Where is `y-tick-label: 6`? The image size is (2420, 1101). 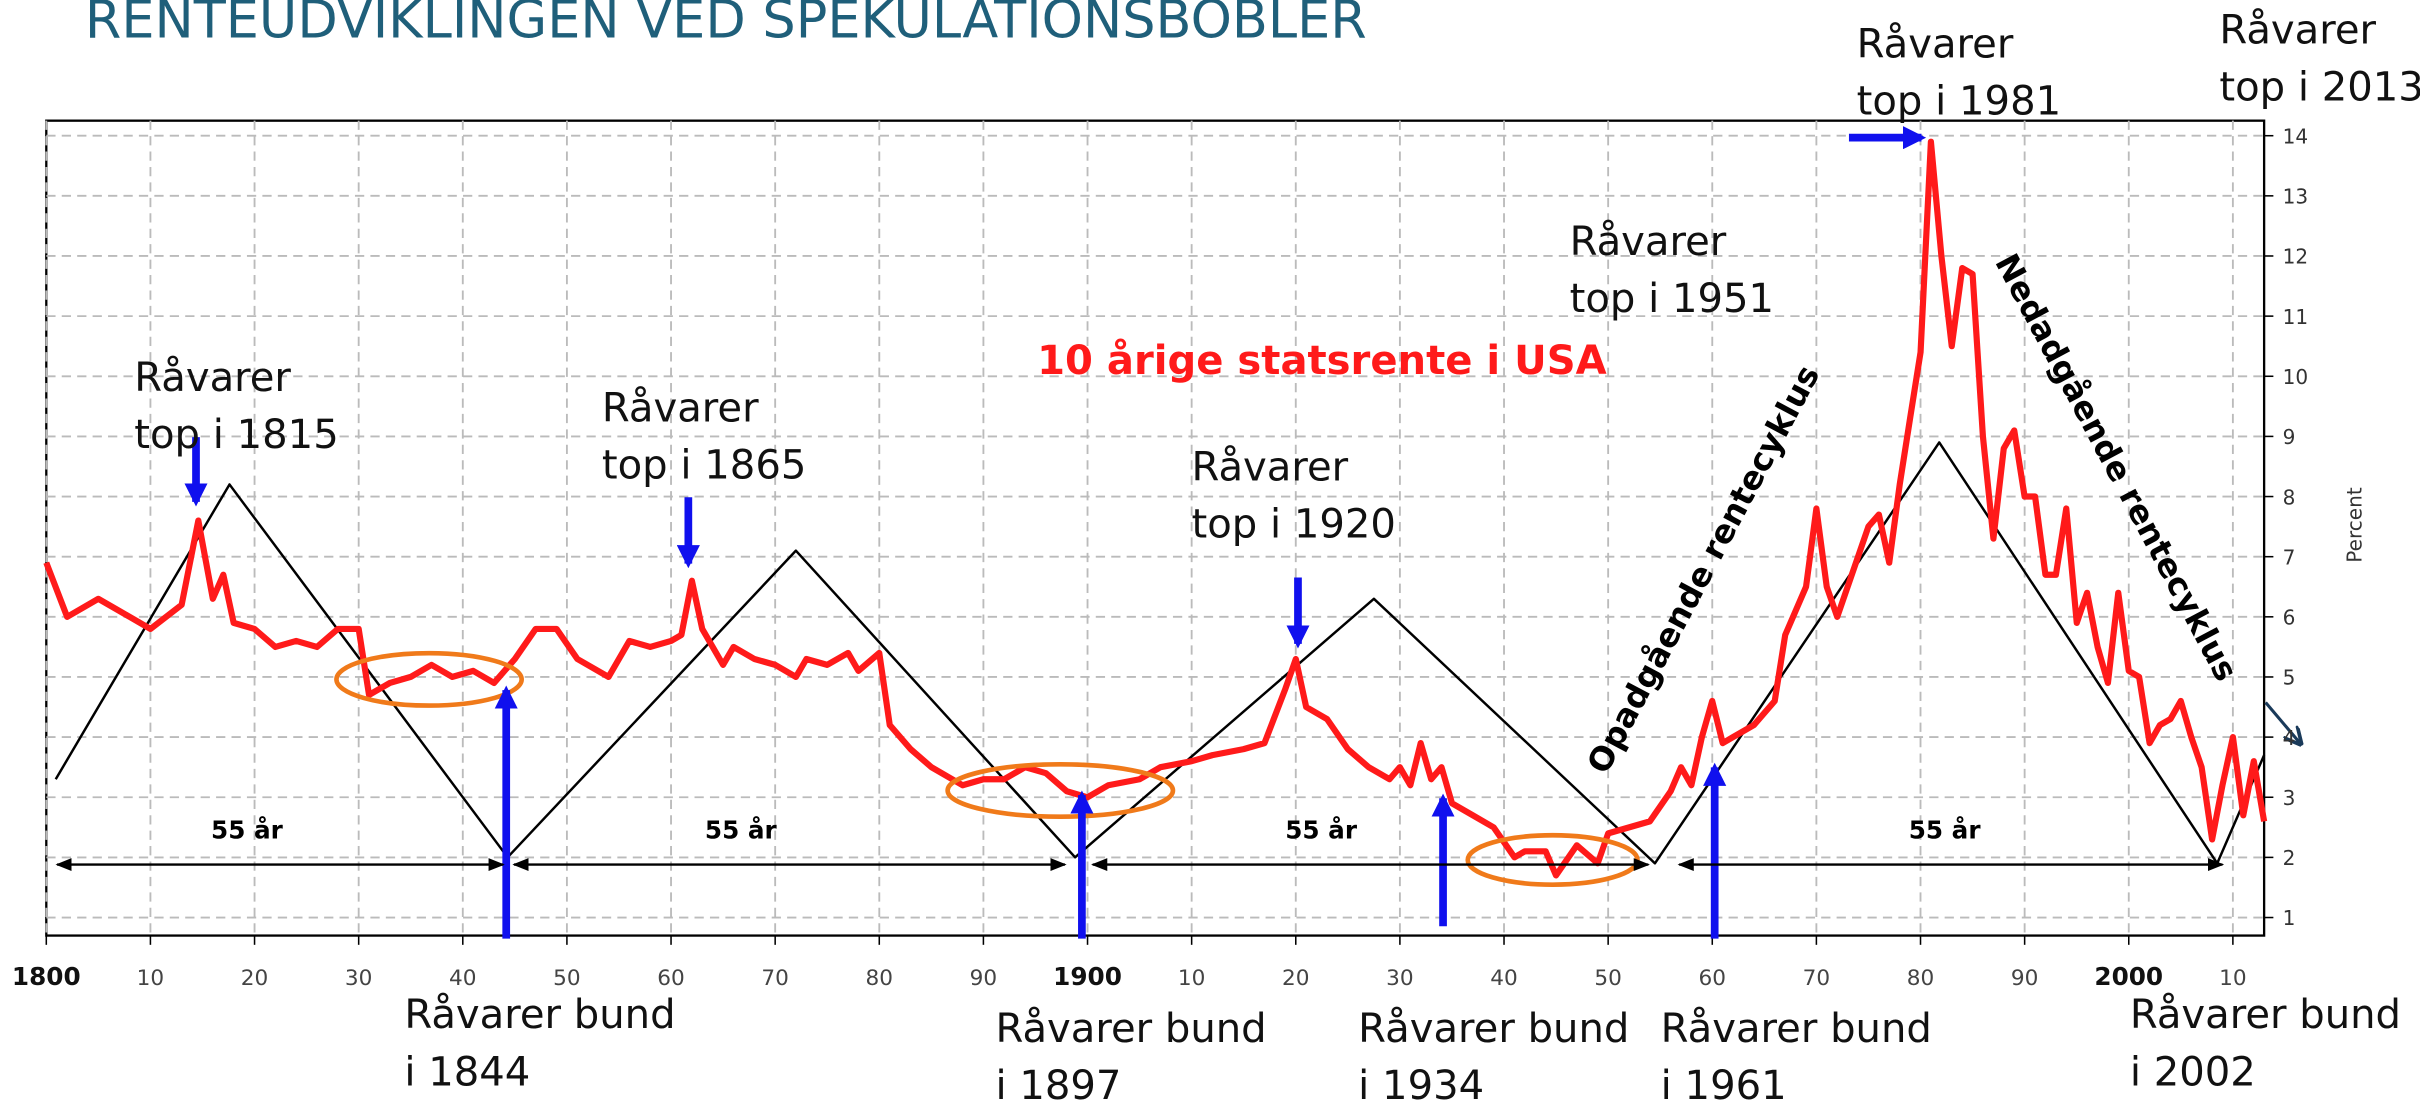
y-tick-label: 6 is located at coordinates (2289, 618).